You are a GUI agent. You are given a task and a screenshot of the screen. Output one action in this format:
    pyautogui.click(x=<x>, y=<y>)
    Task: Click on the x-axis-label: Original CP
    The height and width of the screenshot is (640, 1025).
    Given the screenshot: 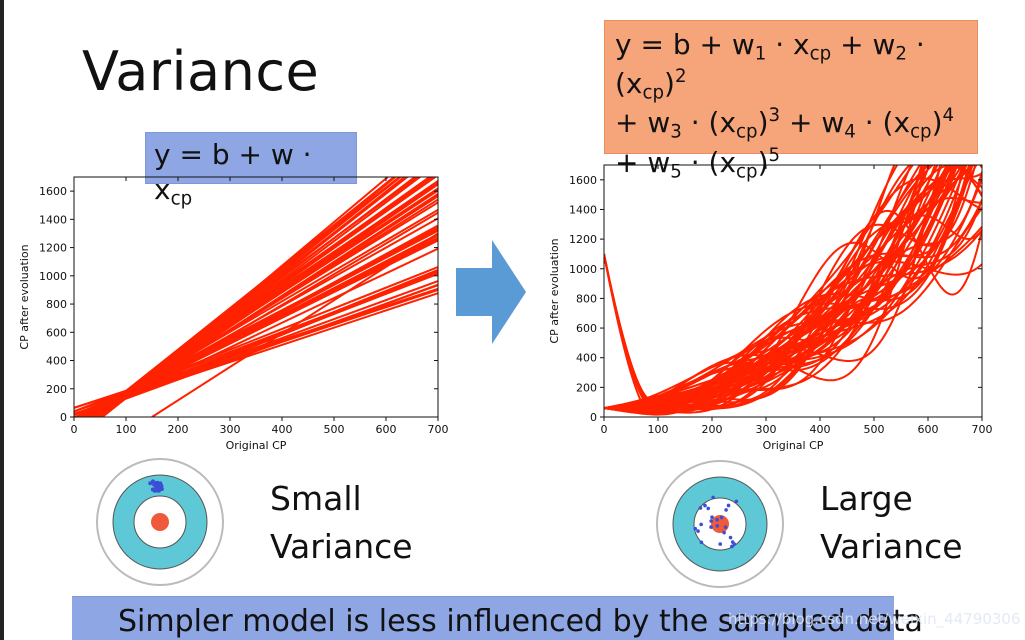 What is the action you would take?
    pyautogui.click(x=256, y=445)
    